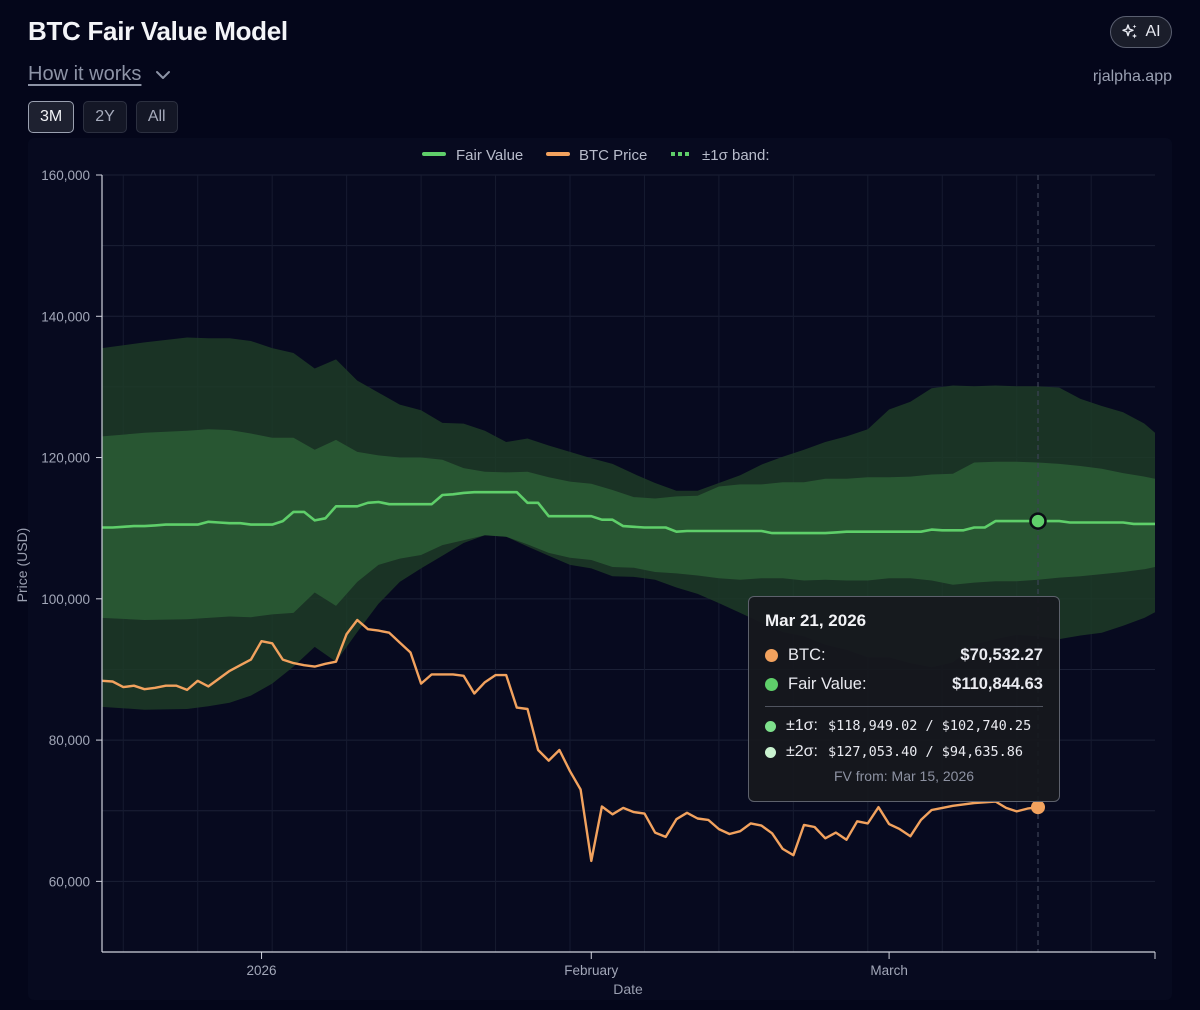  What do you see at coordinates (904, 776) in the screenshot?
I see `tooltip-footer: FV from: Mar 15, 2026` at bounding box center [904, 776].